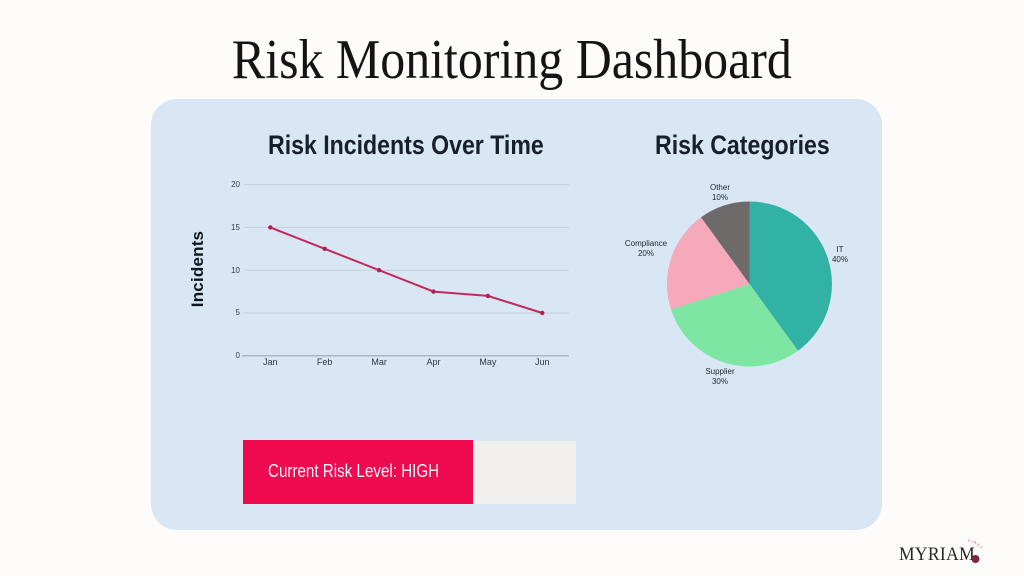  What do you see at coordinates (976, 545) in the screenshot?
I see `svg-text: FIRST` at bounding box center [976, 545].